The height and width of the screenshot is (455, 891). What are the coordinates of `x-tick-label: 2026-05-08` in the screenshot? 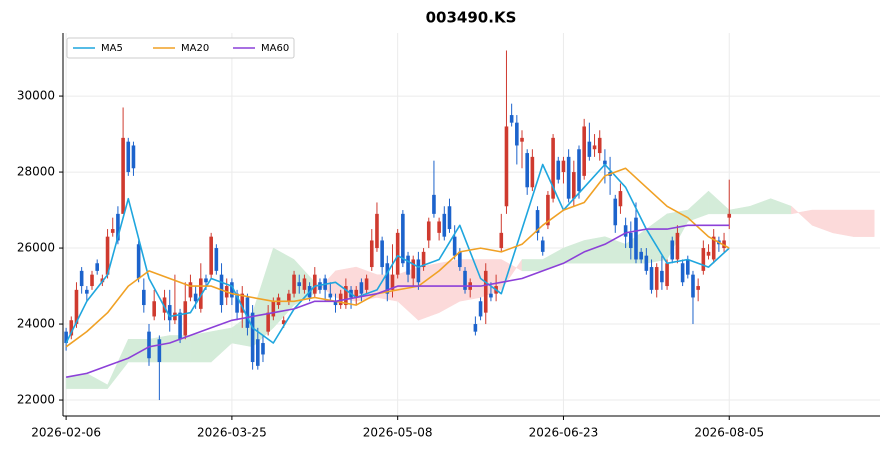 It's located at (398, 433).